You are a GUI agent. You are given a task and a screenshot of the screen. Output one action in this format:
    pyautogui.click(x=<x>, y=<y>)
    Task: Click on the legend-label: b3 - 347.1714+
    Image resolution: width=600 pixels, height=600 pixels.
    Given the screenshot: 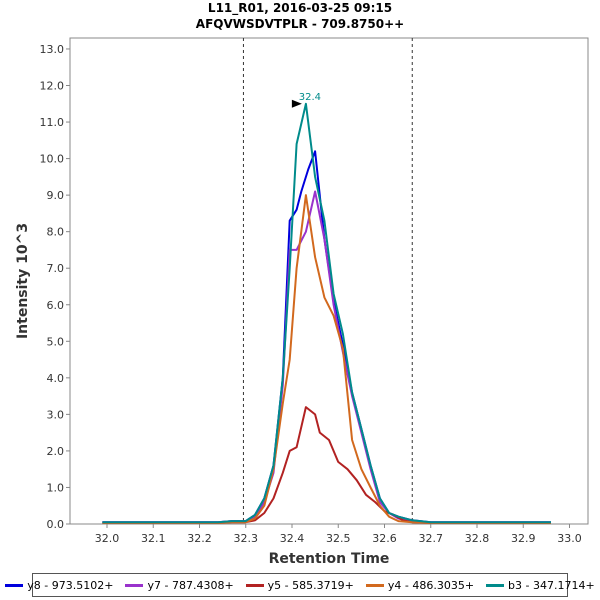 What is the action you would take?
    pyautogui.click(x=551, y=585)
    